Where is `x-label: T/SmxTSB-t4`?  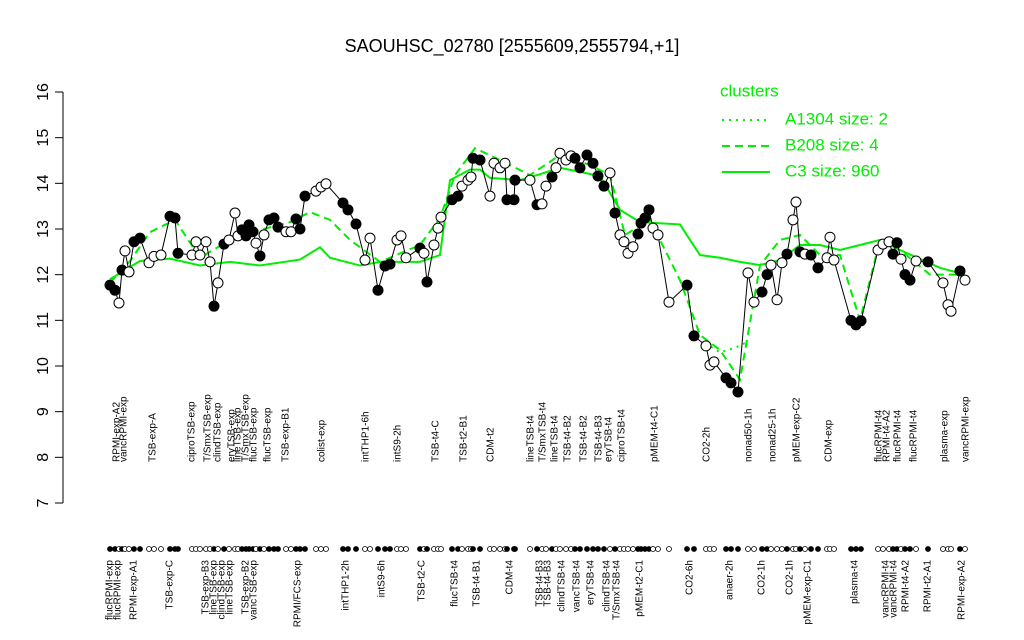
x-label: T/SmxTSB-t4 is located at coordinates (543, 432).